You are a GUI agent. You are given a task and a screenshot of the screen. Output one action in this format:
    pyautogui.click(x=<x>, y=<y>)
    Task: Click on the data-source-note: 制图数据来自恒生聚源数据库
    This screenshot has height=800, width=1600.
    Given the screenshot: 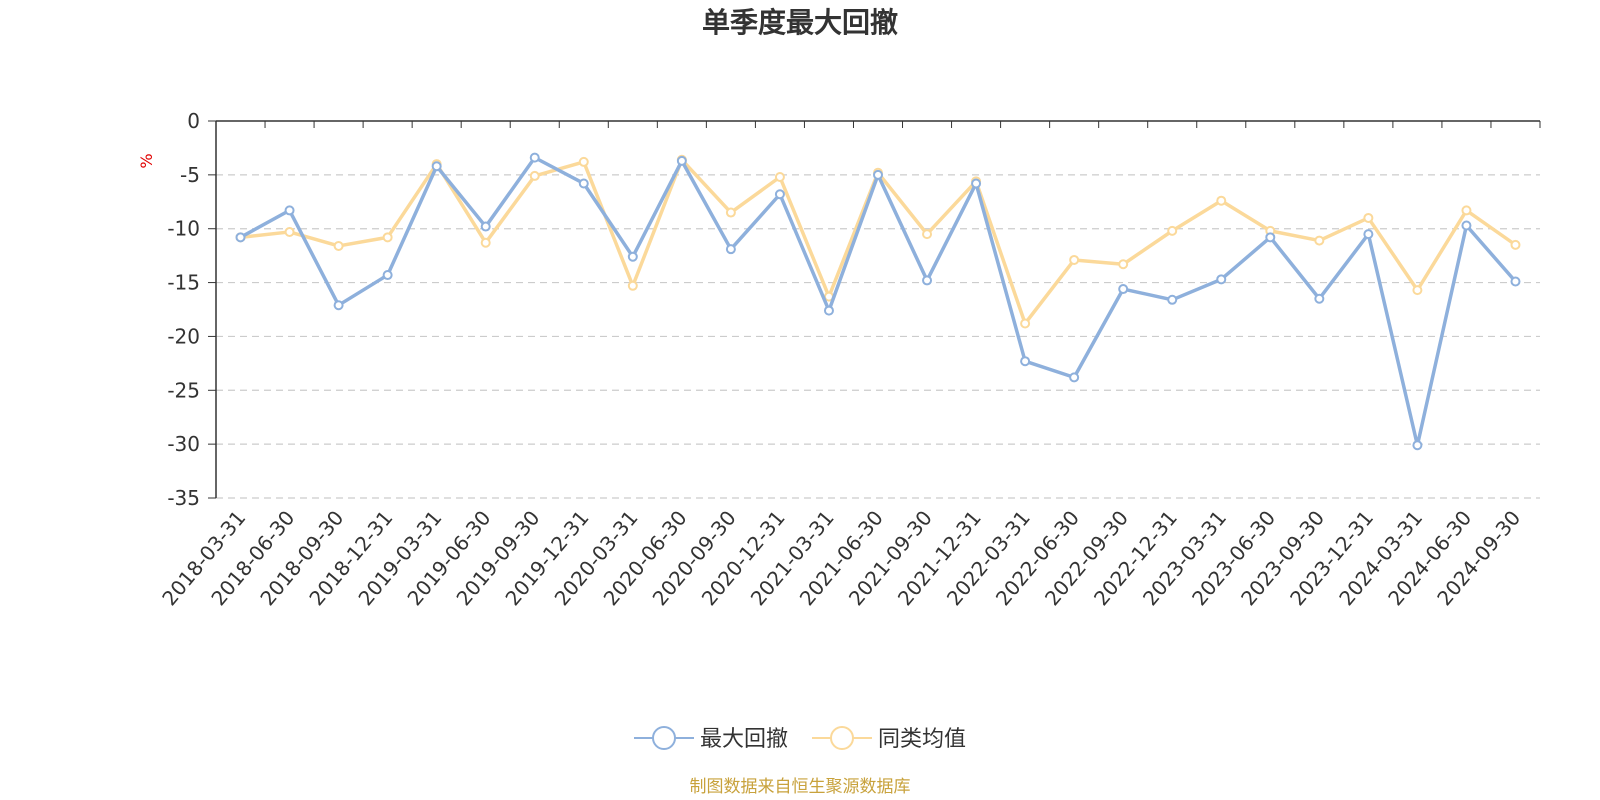 What is the action you would take?
    pyautogui.click(x=800, y=787)
    